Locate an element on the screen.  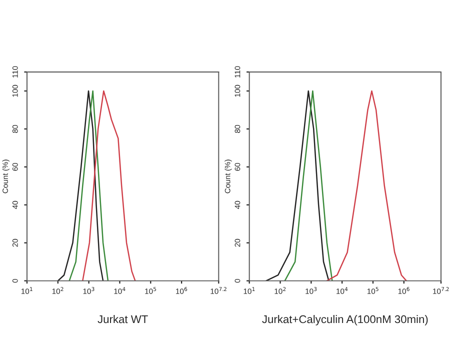
x-axis-title: Jurkat+Calyculin A(100nM 30min) is located at coordinates (345, 320).